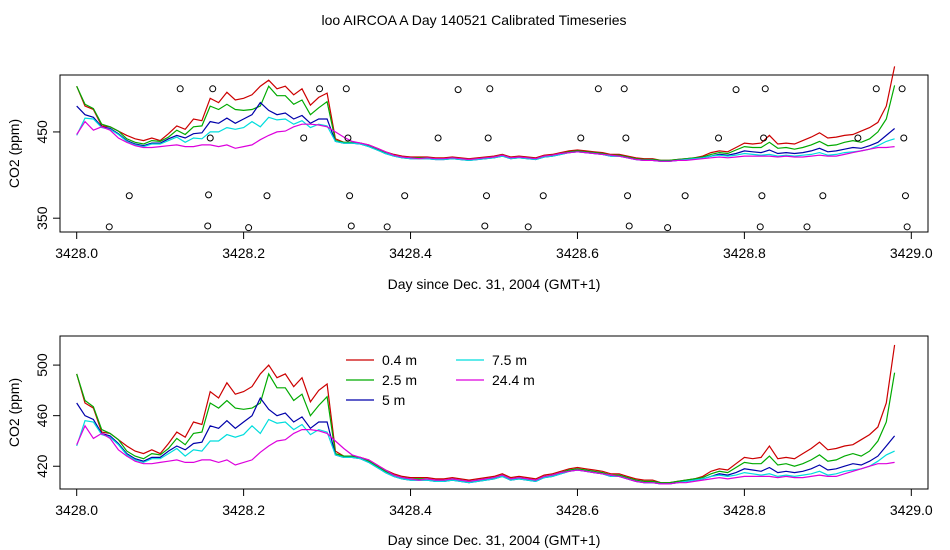 This screenshot has height=550, width=950. I want to click on bottom-x-axis-label: Day since Dec. 31, 2004 (GMT+1), so click(494, 540).